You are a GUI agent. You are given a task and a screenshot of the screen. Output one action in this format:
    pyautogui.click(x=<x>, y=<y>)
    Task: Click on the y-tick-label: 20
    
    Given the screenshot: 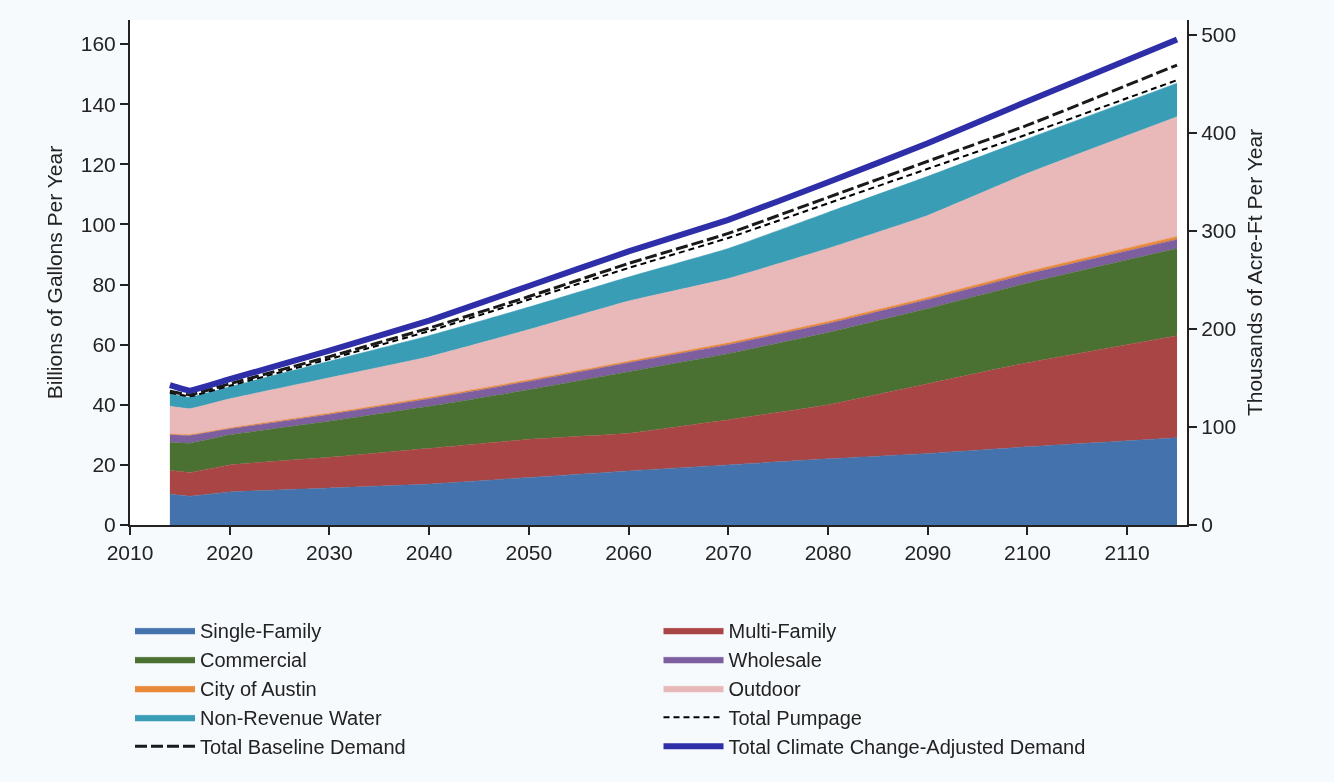 What is the action you would take?
    pyautogui.click(x=104, y=465)
    